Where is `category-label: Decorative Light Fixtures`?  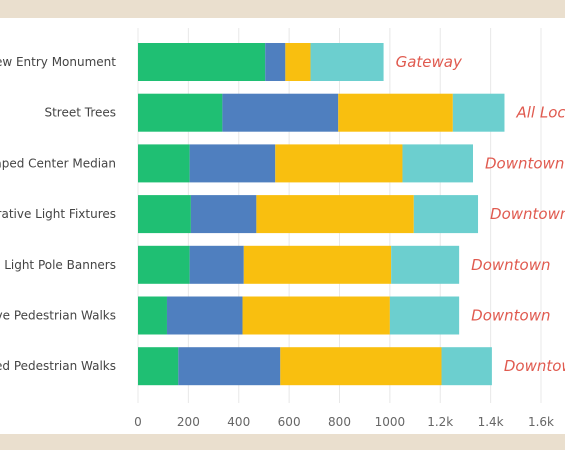 category-label: Decorative Light Fixtures is located at coordinates (58, 214).